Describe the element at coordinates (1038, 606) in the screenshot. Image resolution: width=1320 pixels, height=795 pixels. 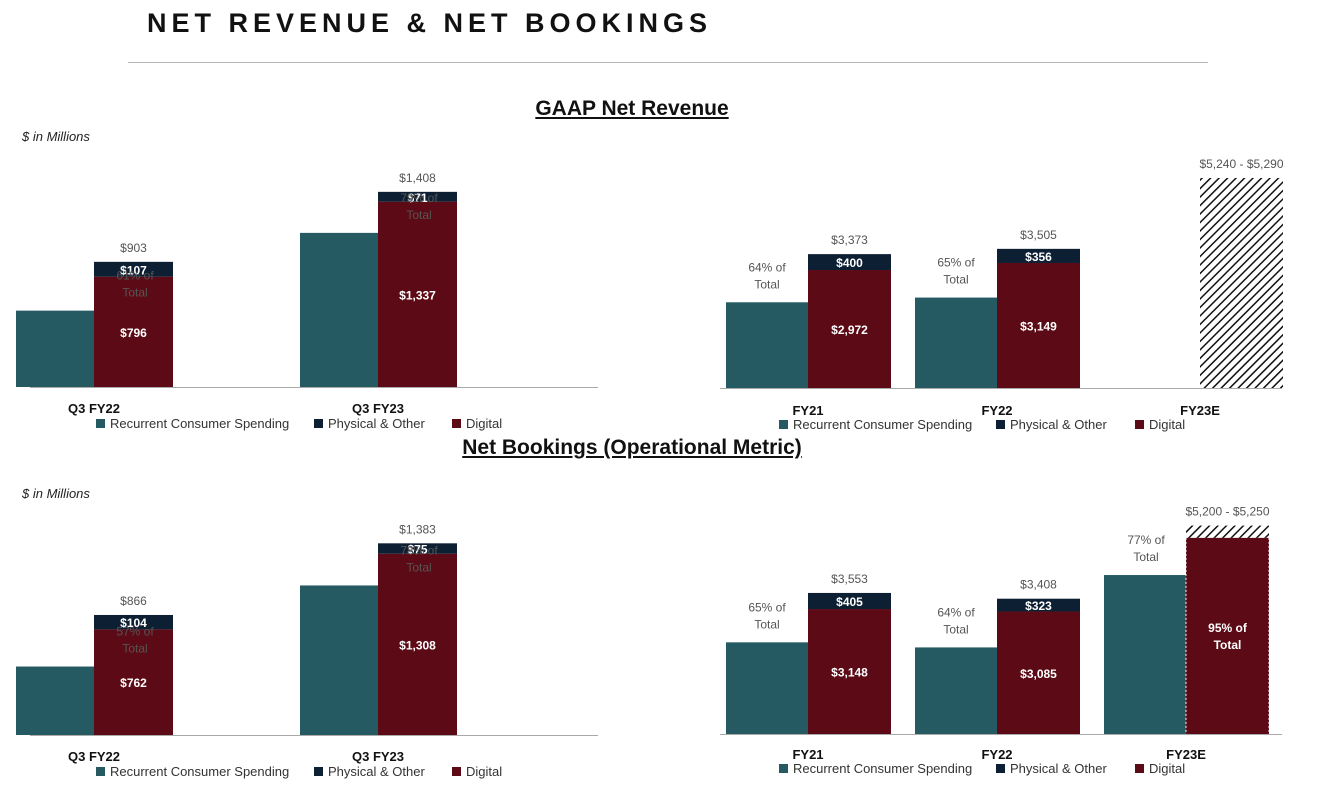
I see `physical-value-label: $323` at that location.